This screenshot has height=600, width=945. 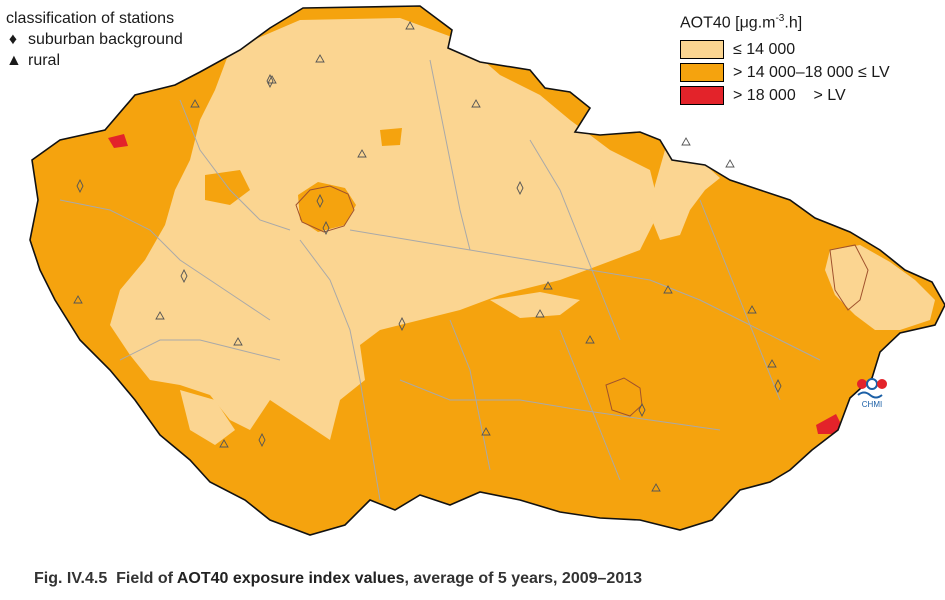 I want to click on field-low-zone-northeast, so click(x=685, y=195).